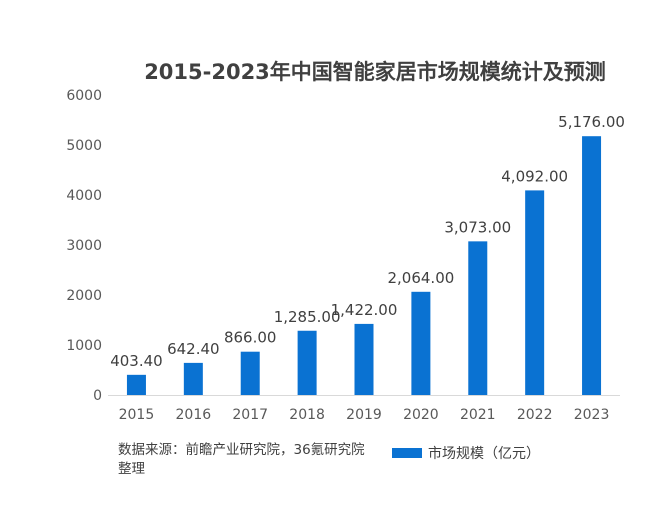 This screenshot has height=508, width=667. What do you see at coordinates (84, 346) in the screenshot?
I see `y-tick-label: 1000` at bounding box center [84, 346].